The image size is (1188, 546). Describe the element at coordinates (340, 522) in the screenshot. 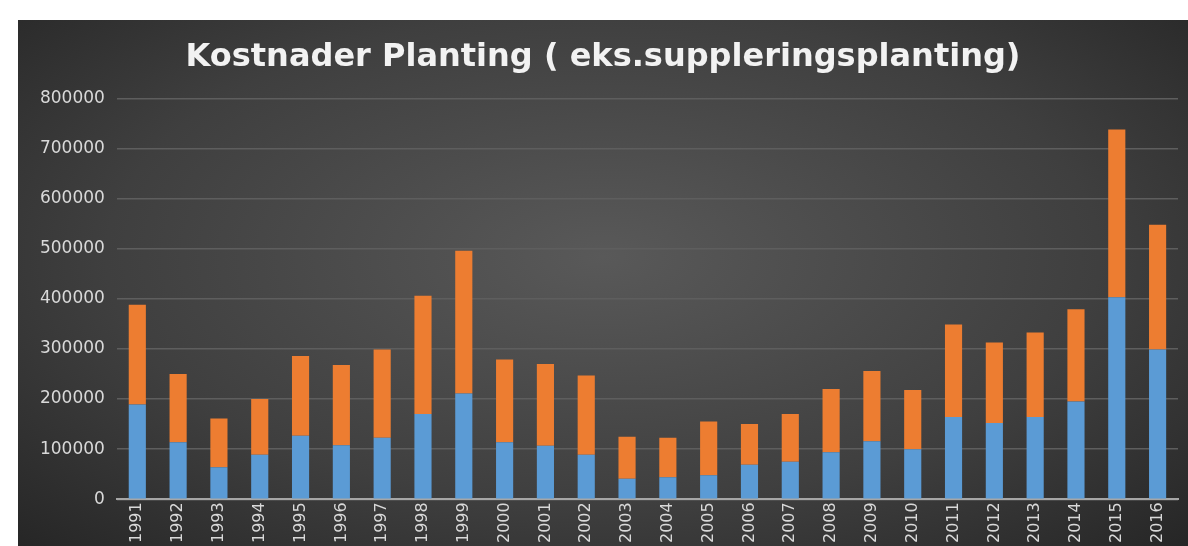

I see `x-tick-label: 1996` at that location.